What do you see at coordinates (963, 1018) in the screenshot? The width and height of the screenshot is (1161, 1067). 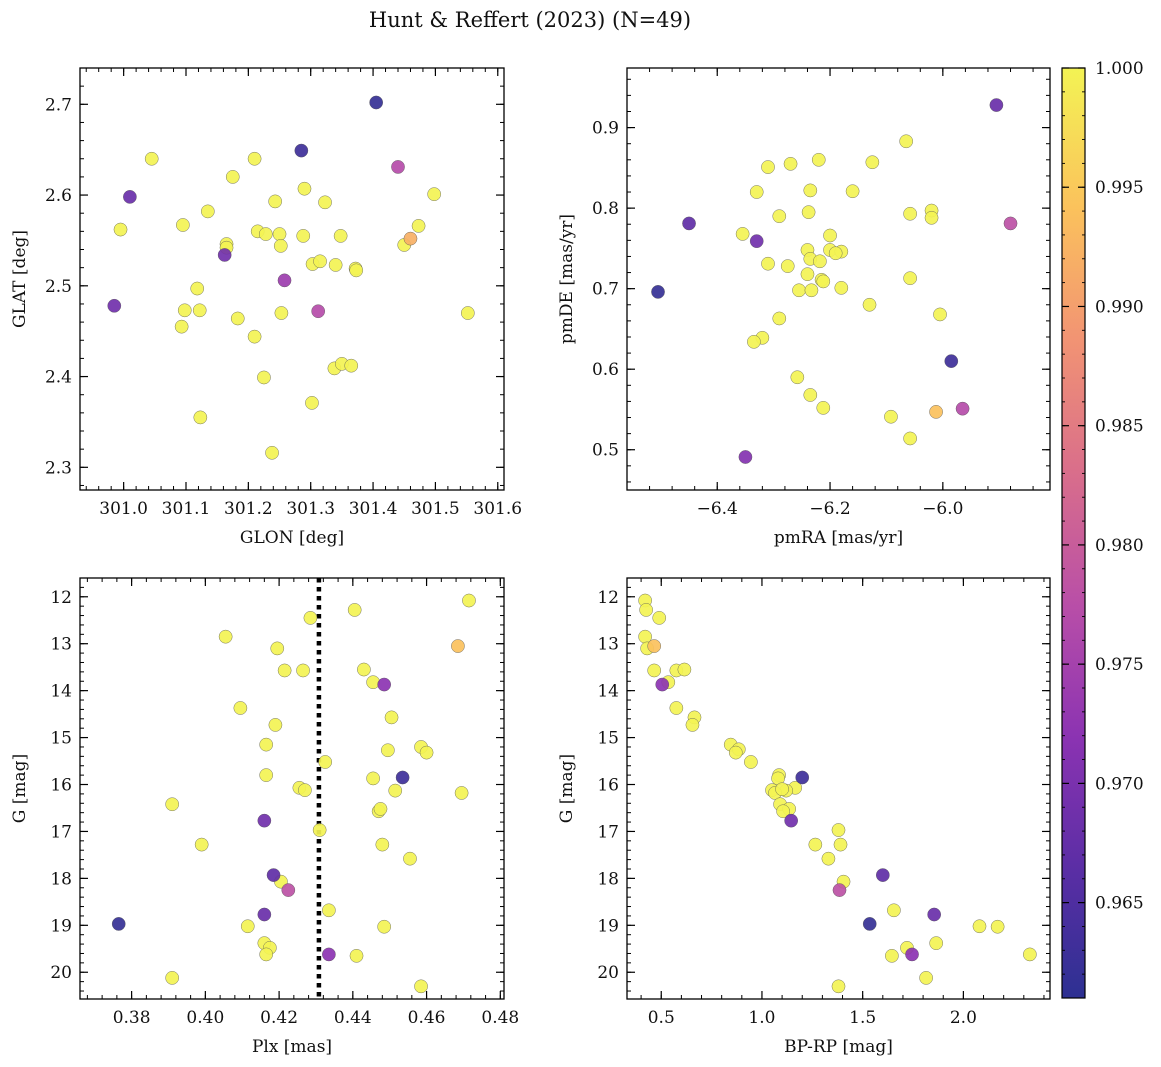 I see `x-tick-label: 2.0` at bounding box center [963, 1018].